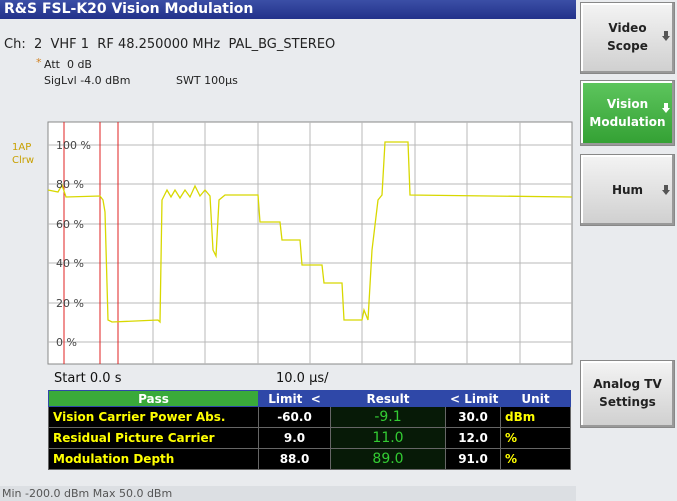 This screenshot has width=677, height=501. What do you see at coordinates (535, 398) in the screenshot?
I see `header-cell: Unit` at bounding box center [535, 398].